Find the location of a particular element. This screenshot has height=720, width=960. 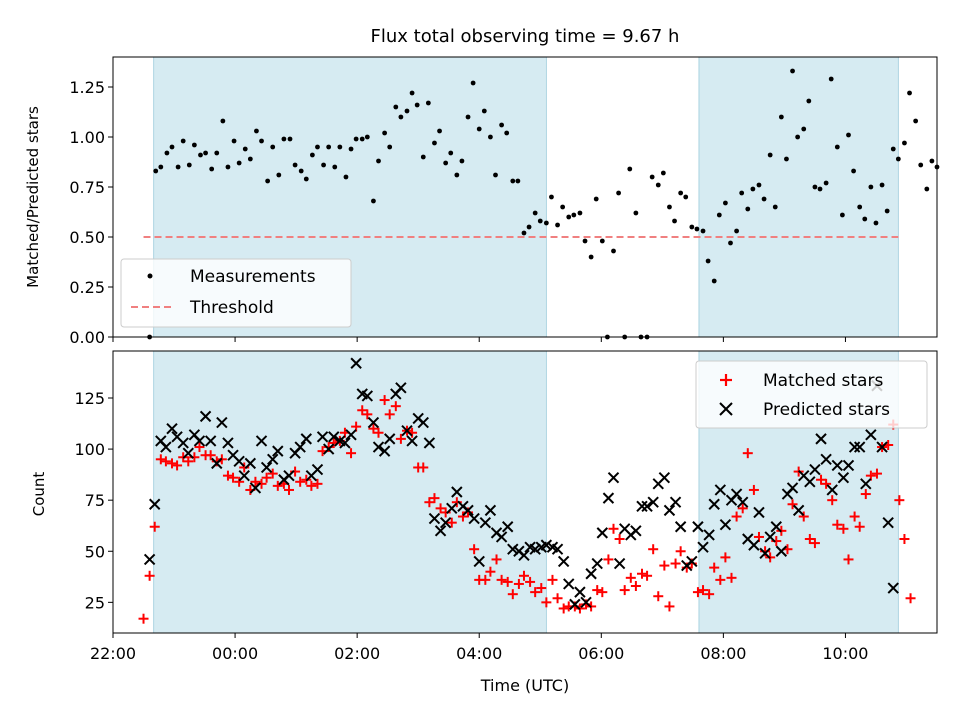

top-legend-box is located at coordinates (236, 293).